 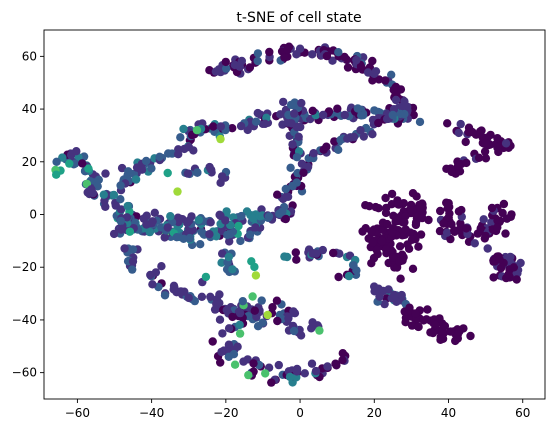 I want to click on y-tick-label: 40, so click(x=29, y=109).